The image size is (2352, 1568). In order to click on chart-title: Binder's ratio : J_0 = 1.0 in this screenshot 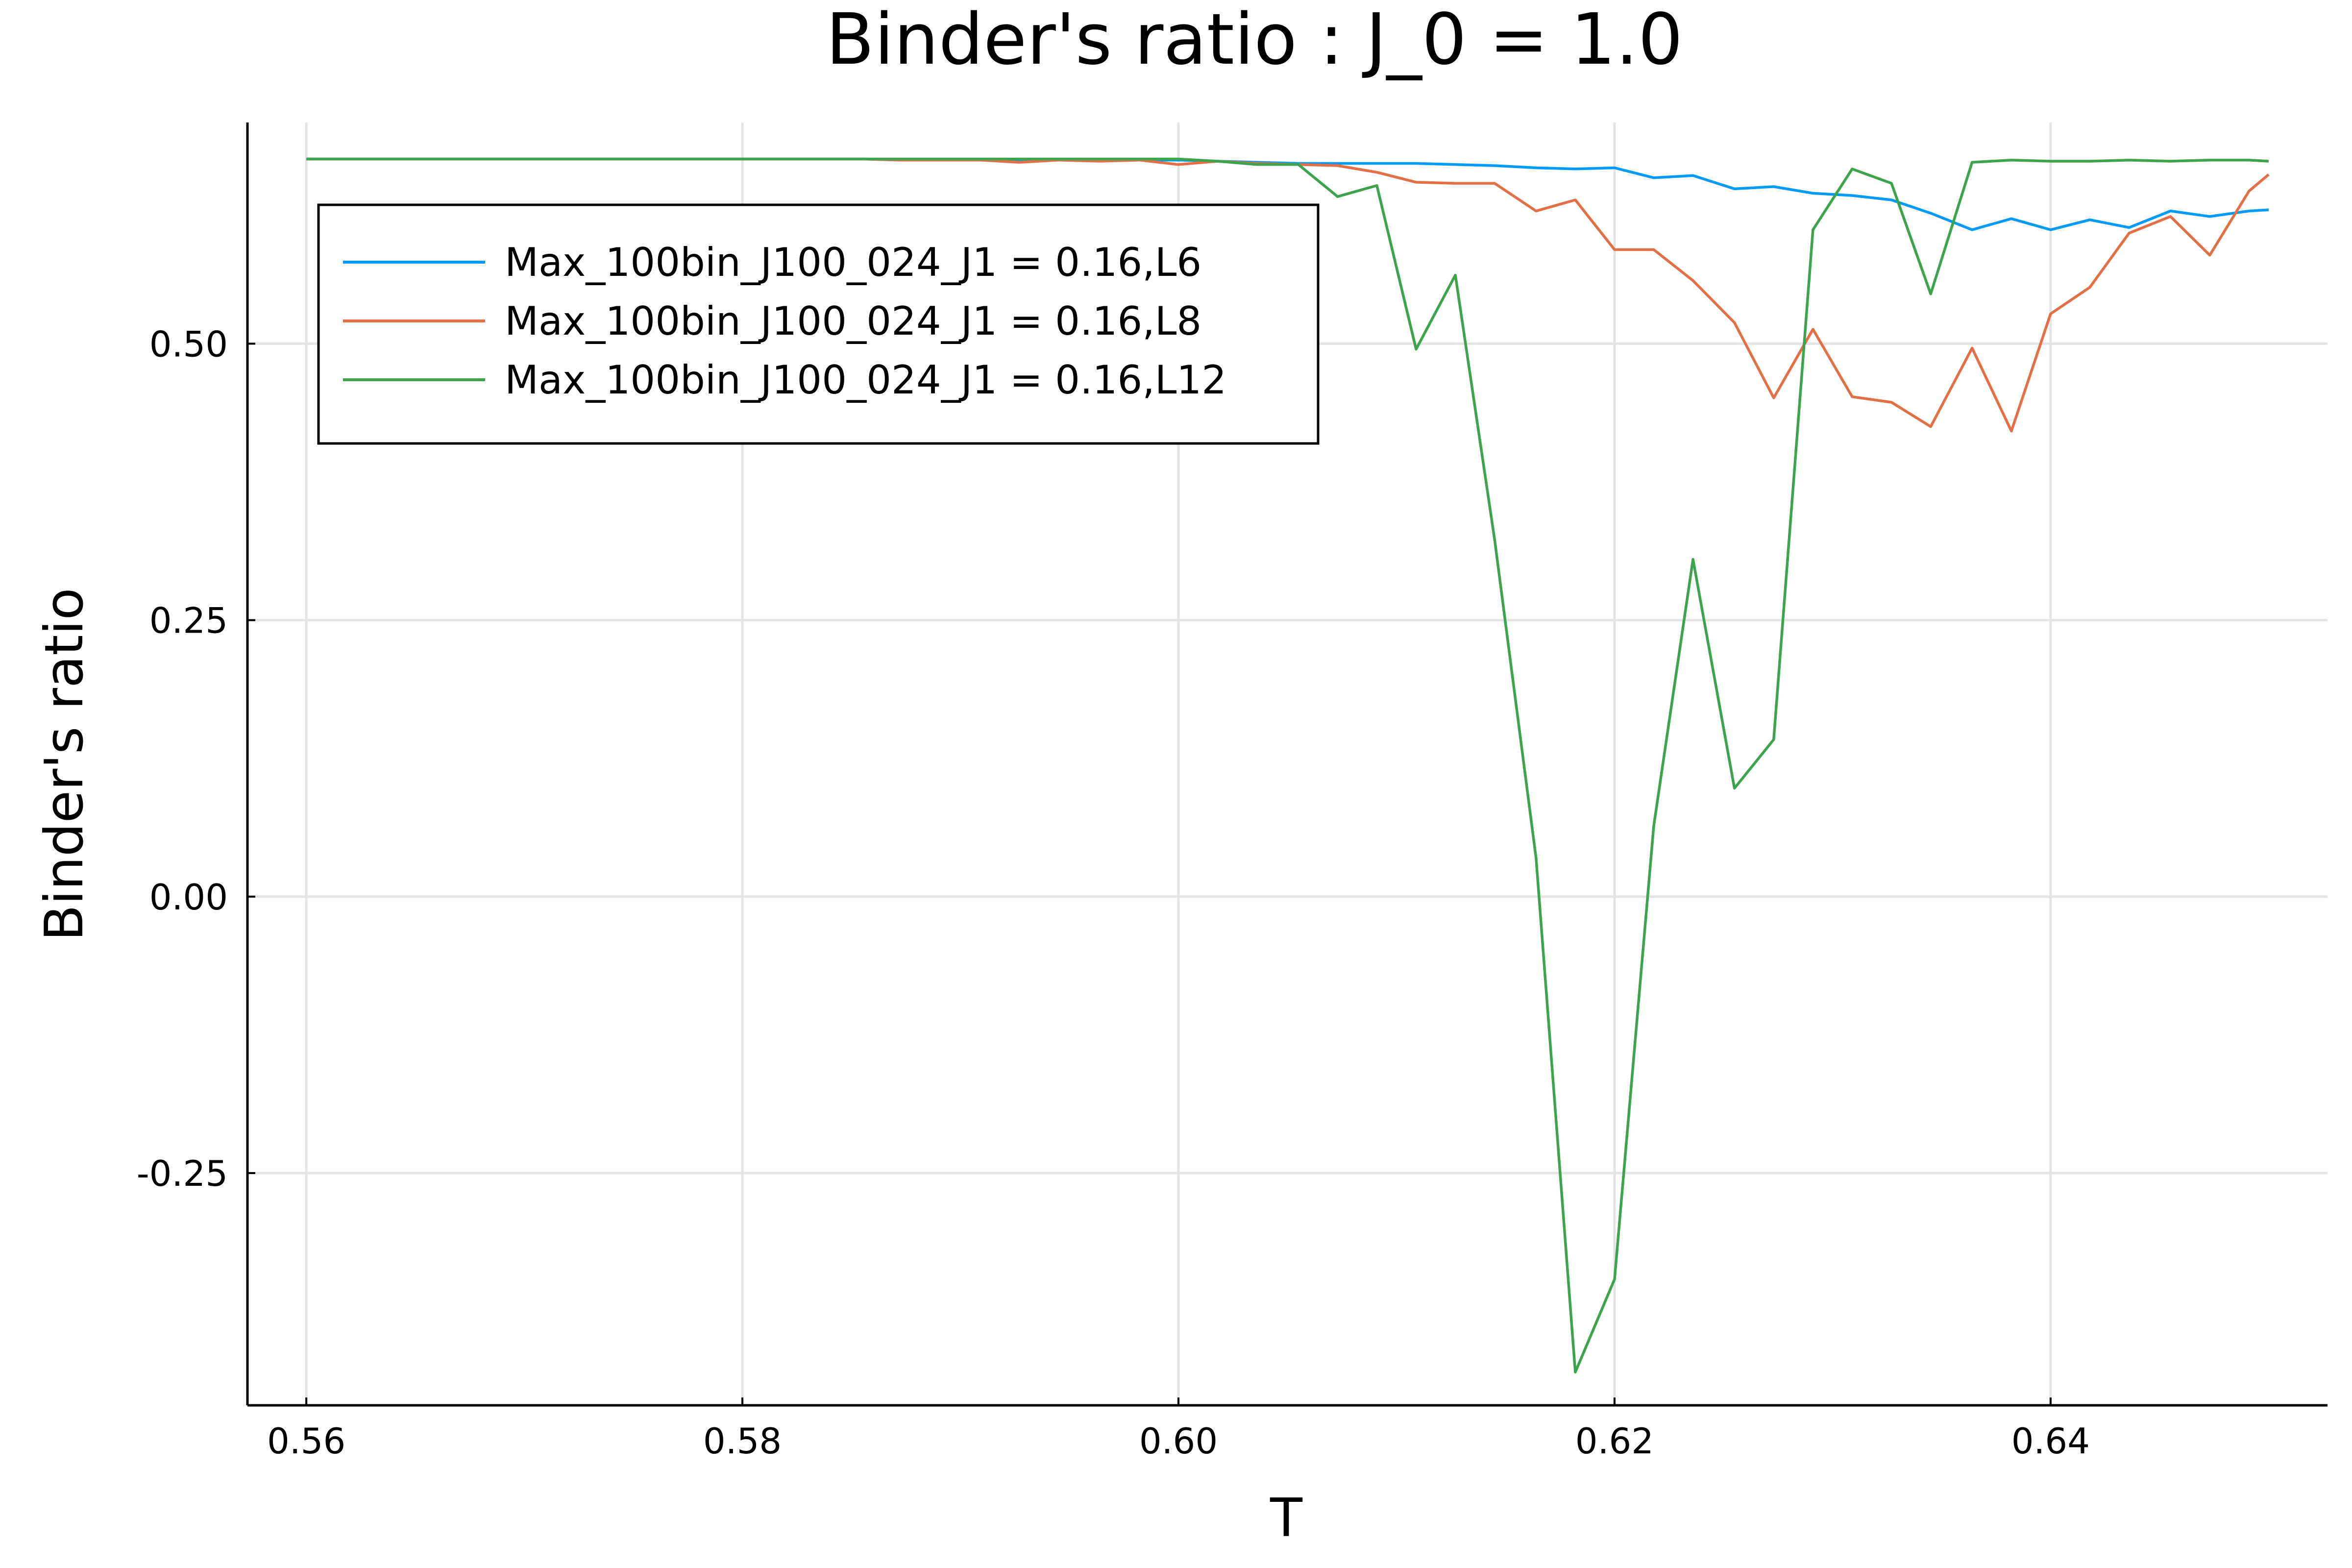, I will do `click(1254, 40)`.